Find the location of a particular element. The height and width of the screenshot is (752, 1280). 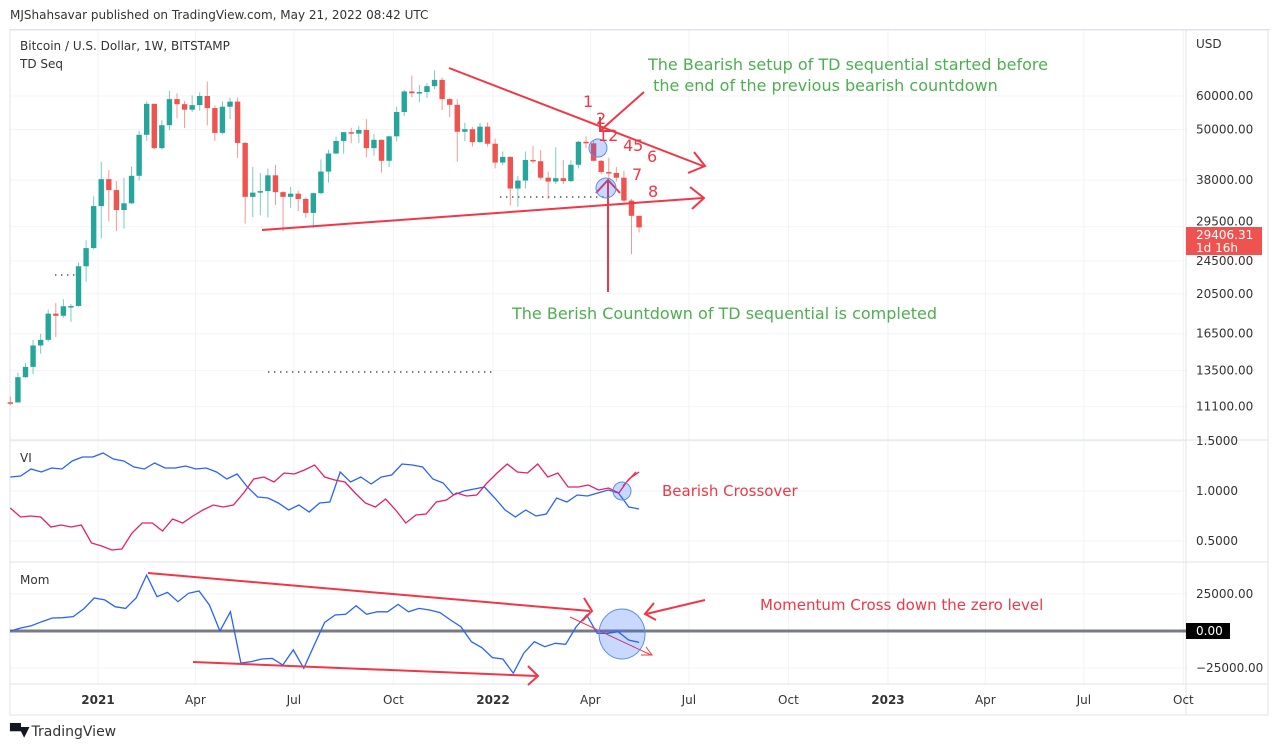

mom-indicator-label: Mom is located at coordinates (34, 580).